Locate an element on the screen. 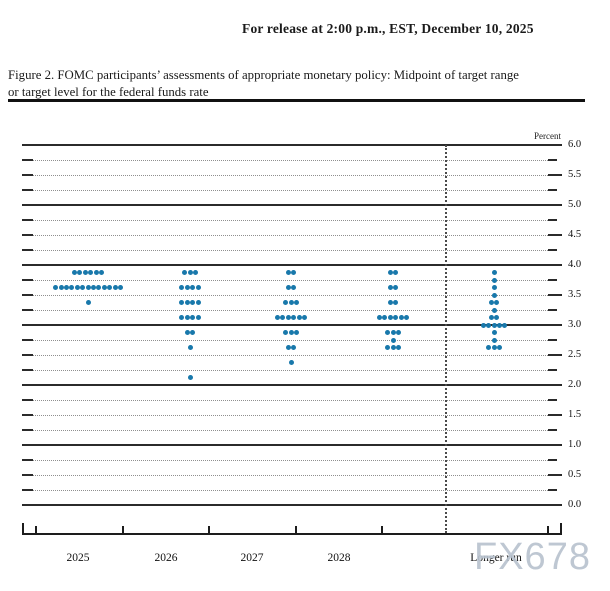 The height and width of the screenshot is (591, 610). y-axis-label-4.0: 4.0 is located at coordinates (575, 264).